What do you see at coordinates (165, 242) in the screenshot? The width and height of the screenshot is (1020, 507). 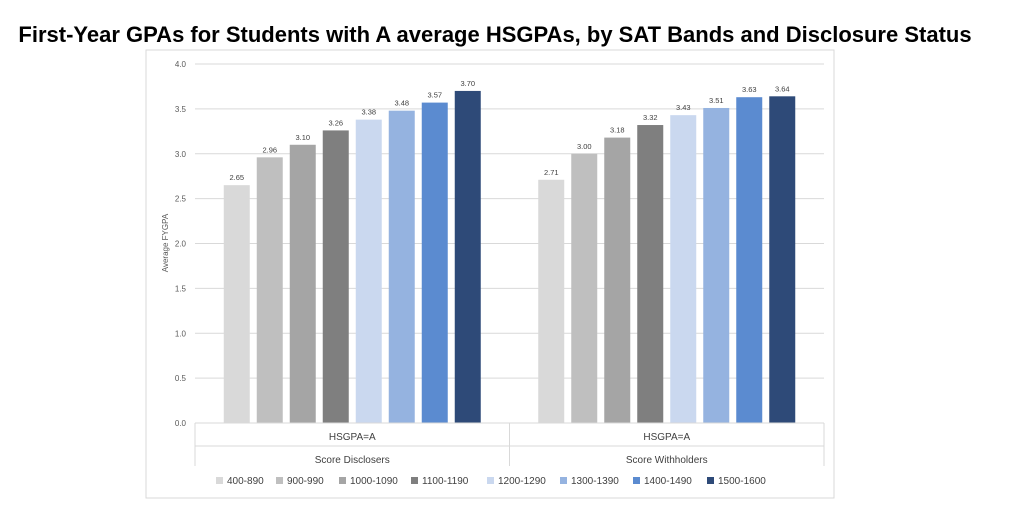 I see `y-axis-label: Average FYGPA` at bounding box center [165, 242].